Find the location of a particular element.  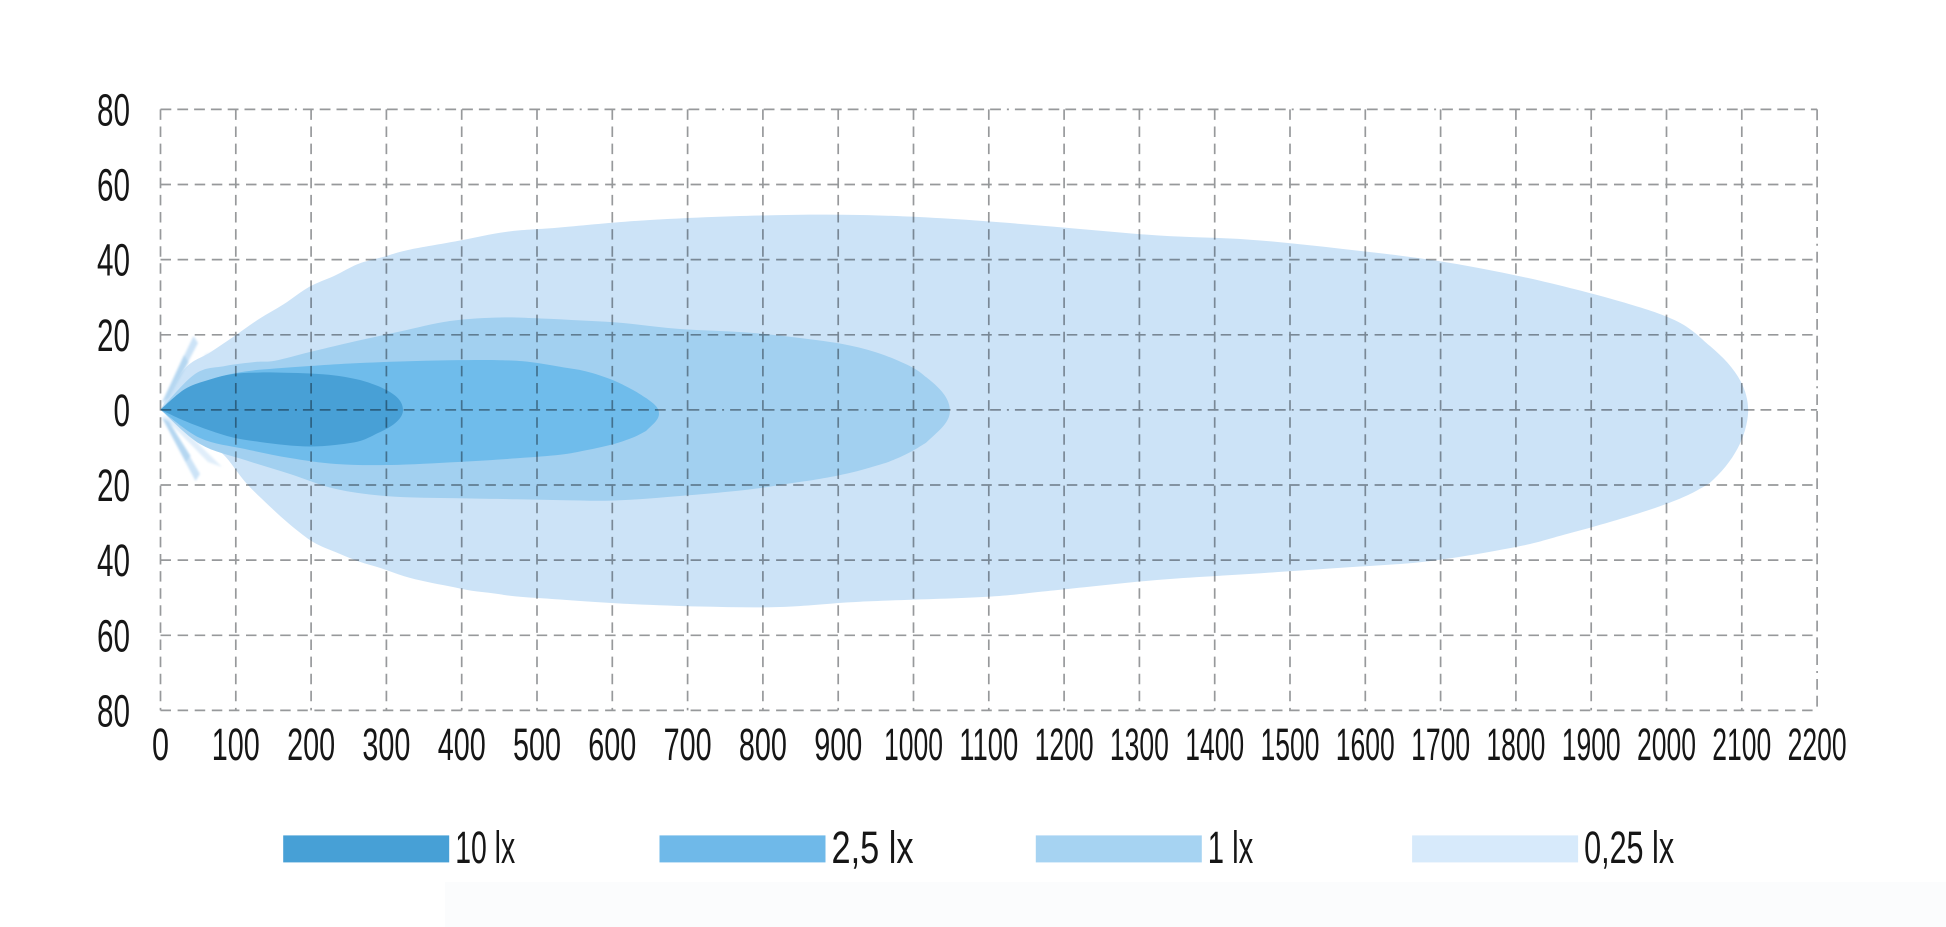

svg-text: 100 is located at coordinates (236, 744).